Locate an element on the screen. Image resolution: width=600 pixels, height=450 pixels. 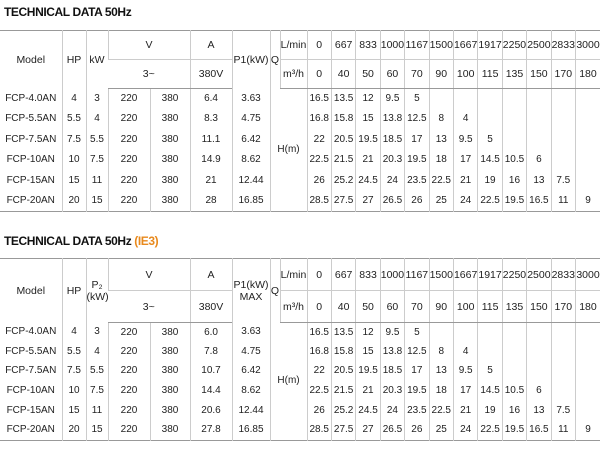
flow-value: 115 is located at coordinates (490, 74).